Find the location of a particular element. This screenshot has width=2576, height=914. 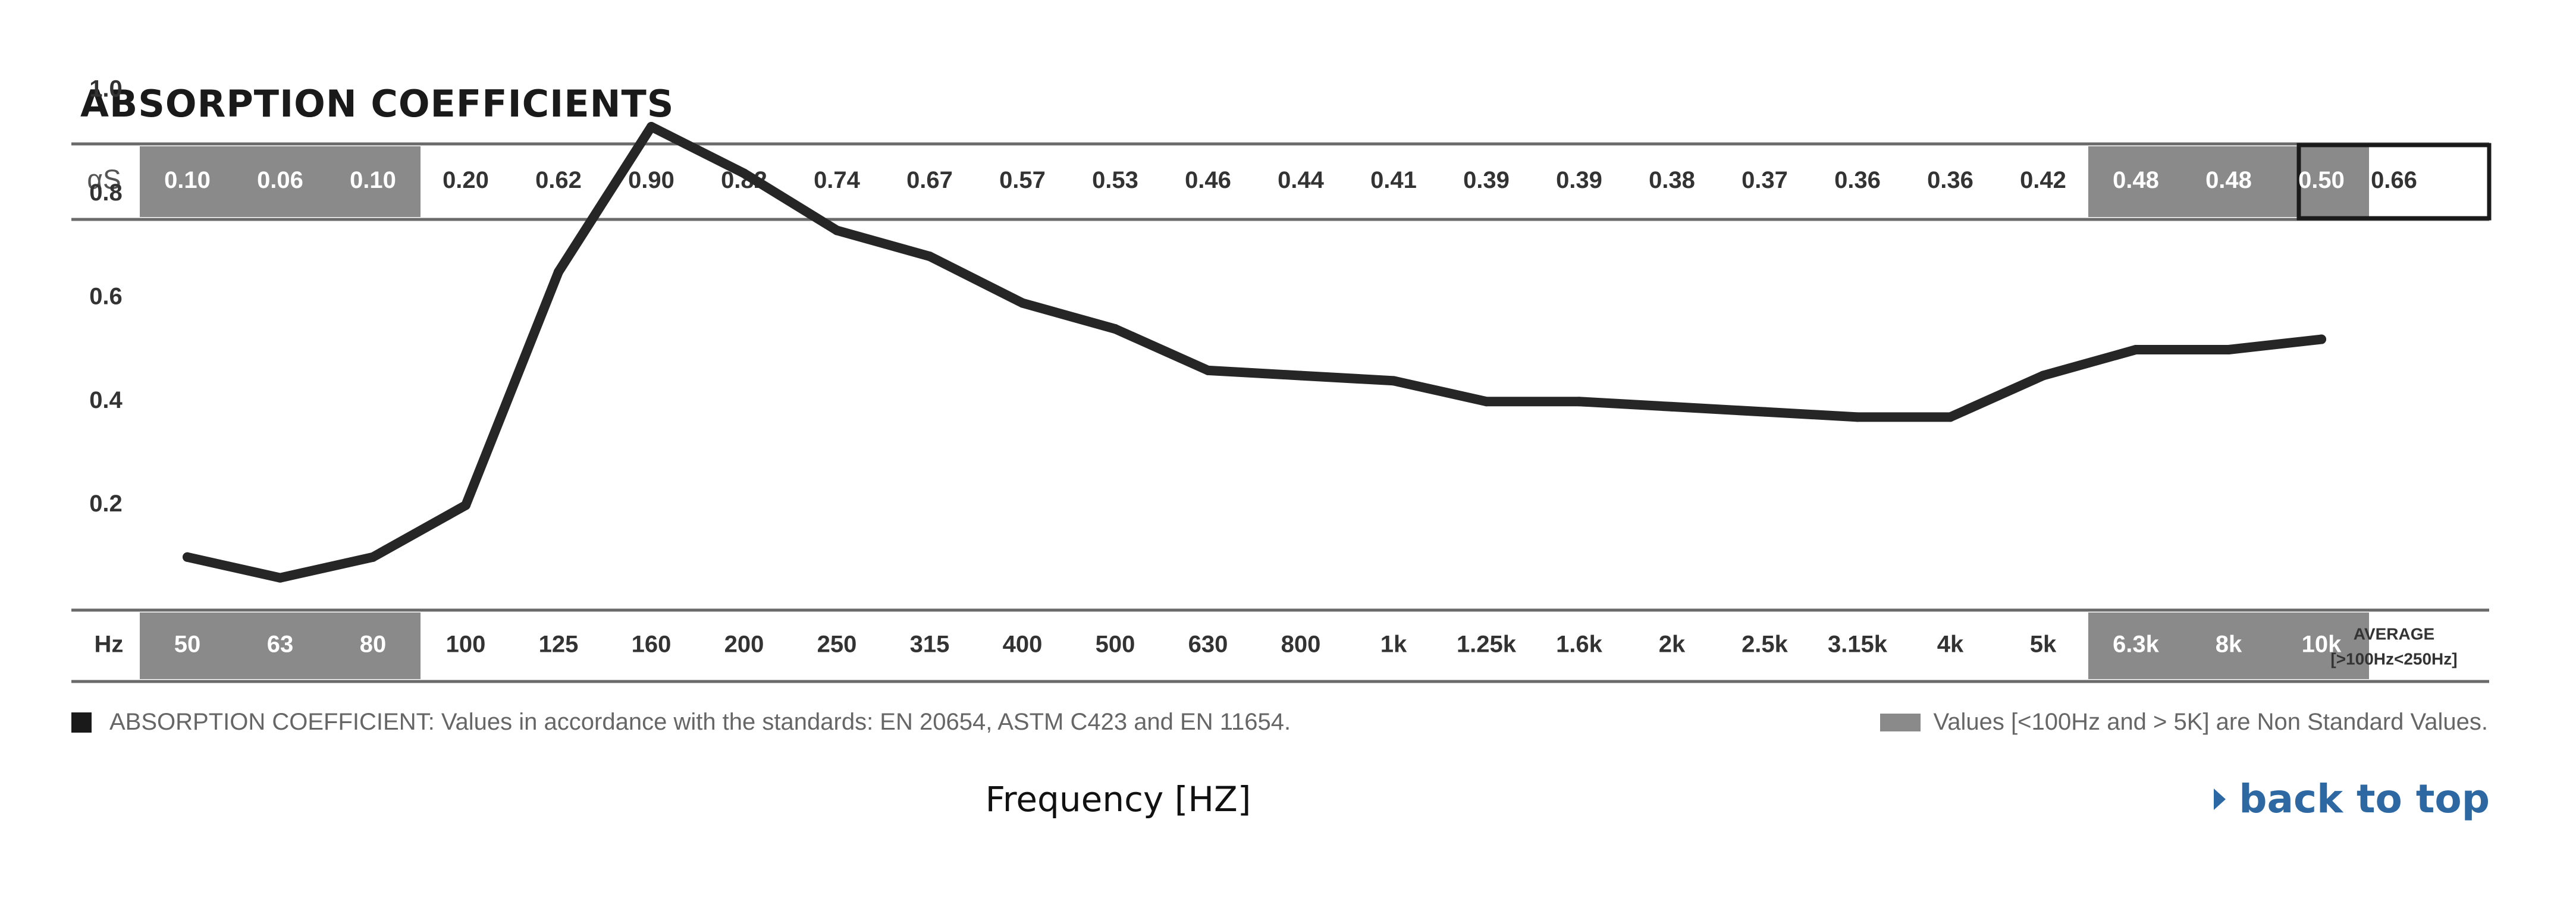

frequency-tick-label: 1.6k is located at coordinates (1579, 645).